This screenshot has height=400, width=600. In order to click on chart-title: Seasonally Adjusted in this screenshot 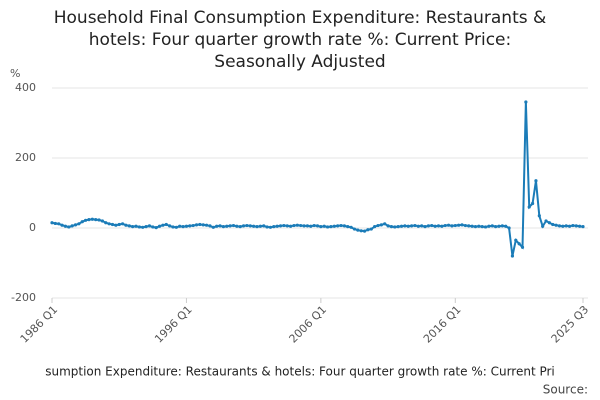, I will do `click(299, 62)`.